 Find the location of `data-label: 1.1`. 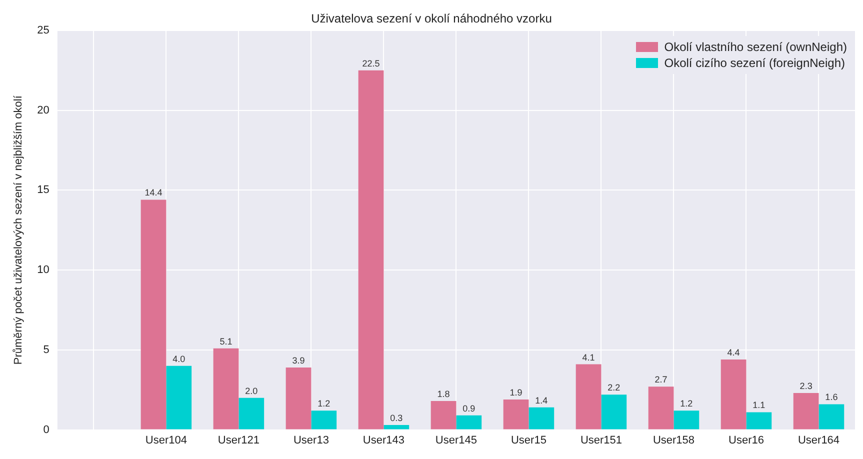

data-label: 1.1 is located at coordinates (759, 405).